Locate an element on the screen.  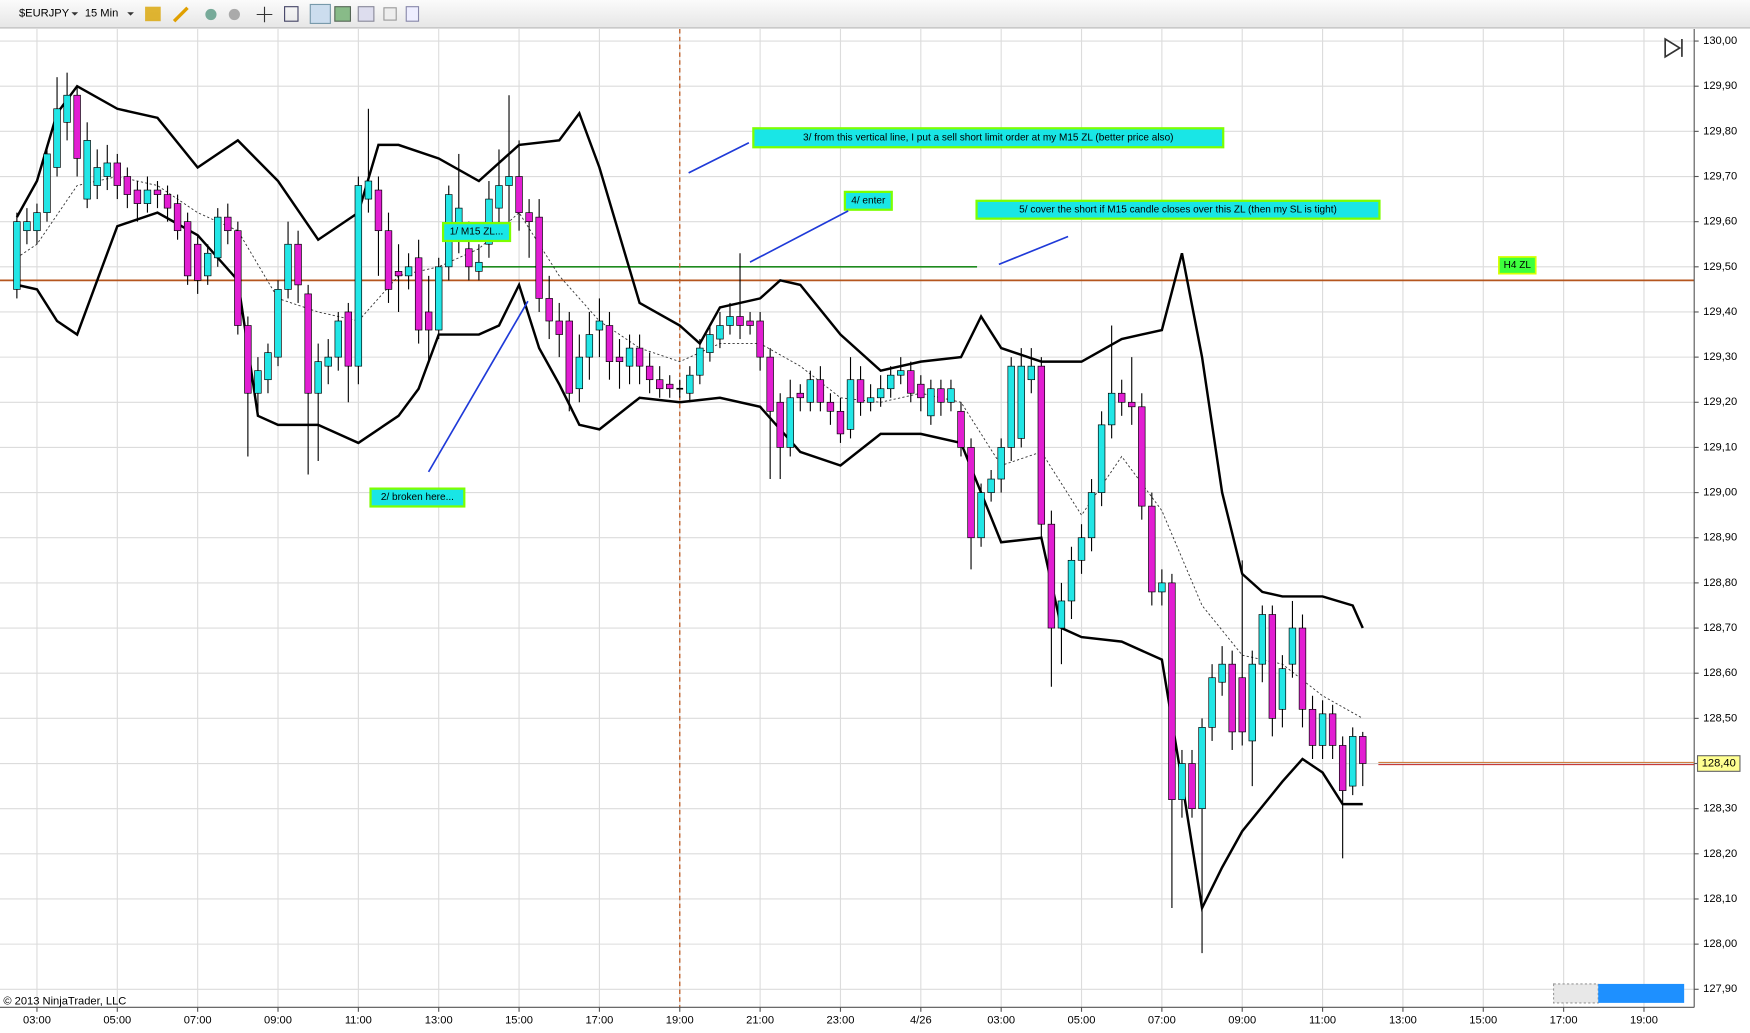
draw-icon is located at coordinates (180, 14).